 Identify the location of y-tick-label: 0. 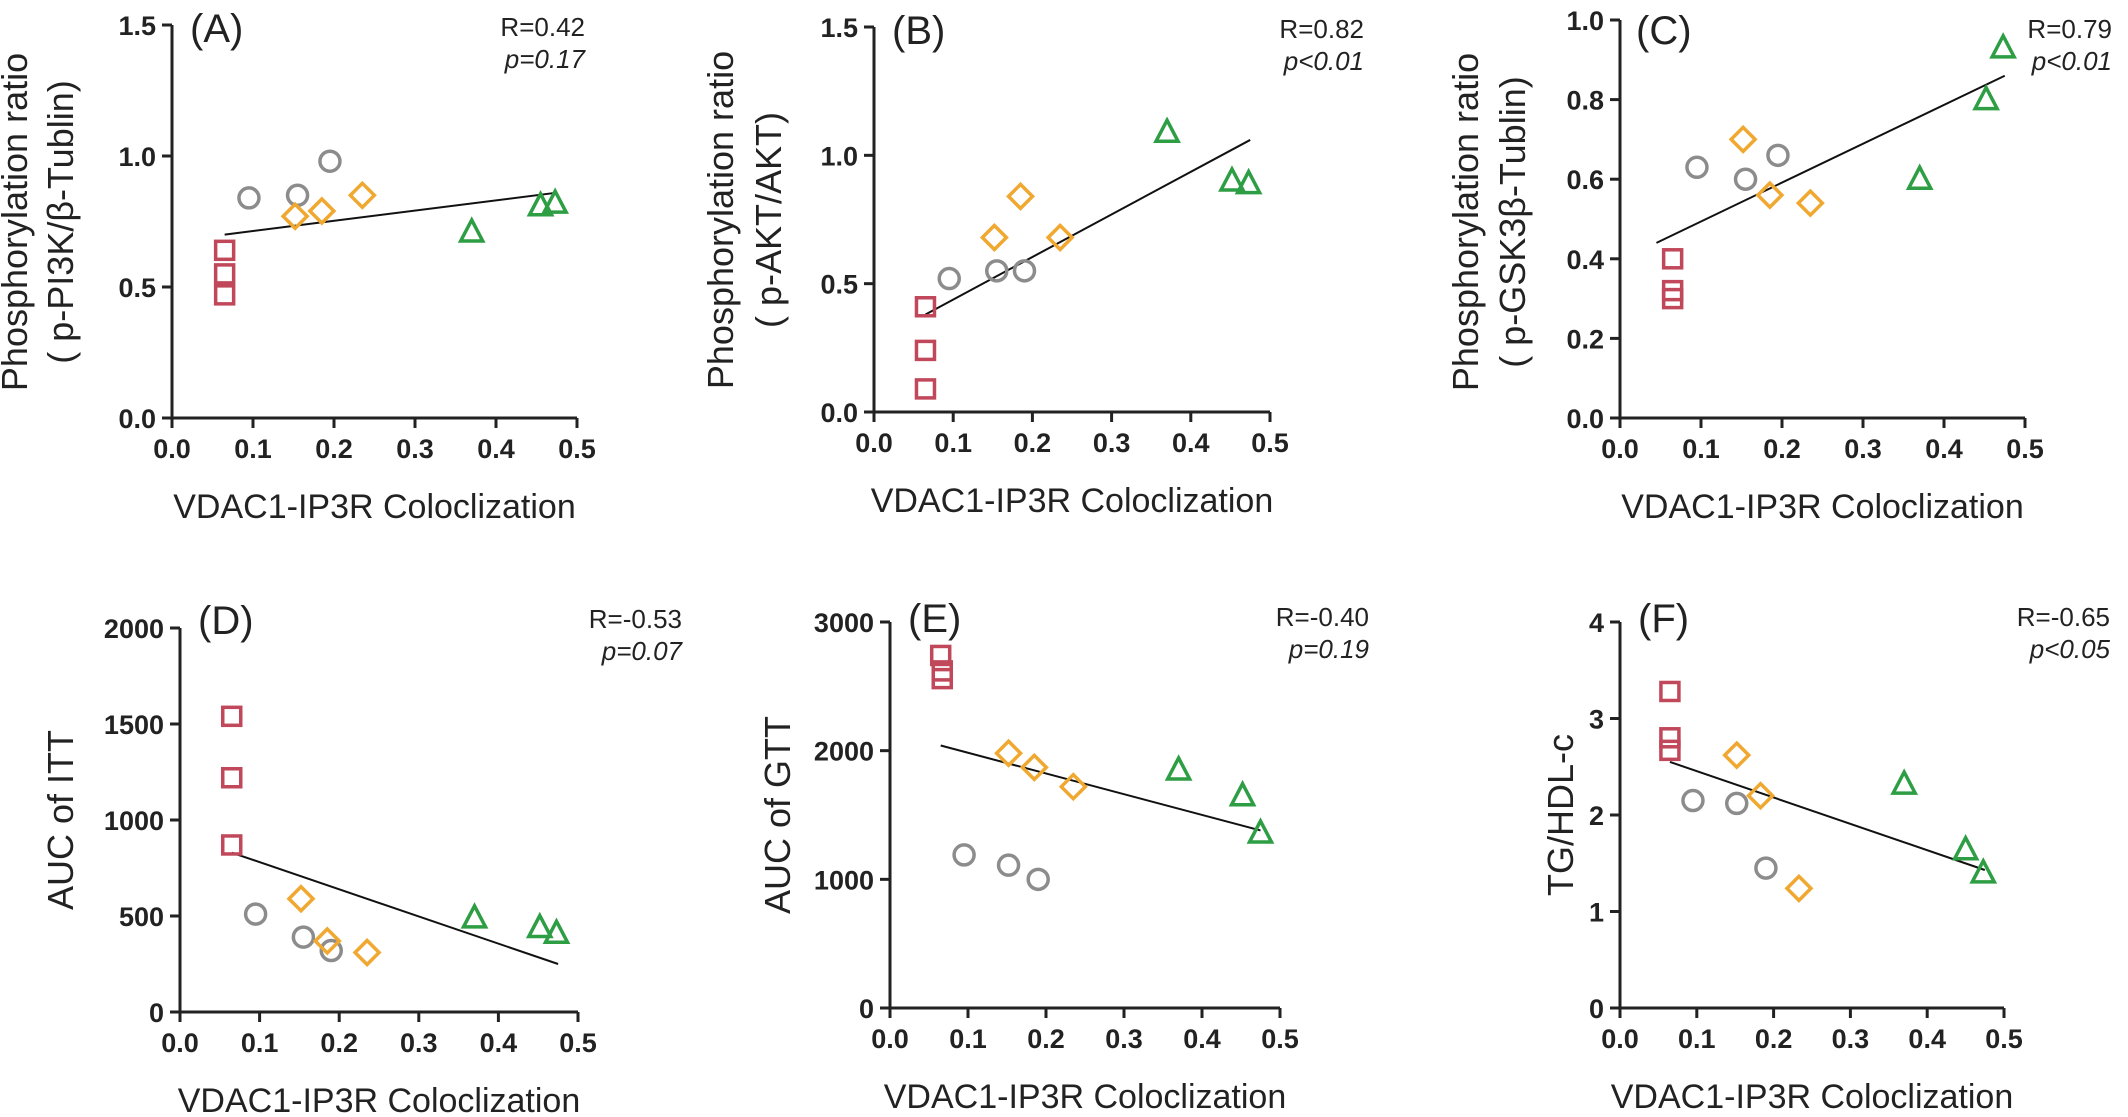
(1596, 1009).